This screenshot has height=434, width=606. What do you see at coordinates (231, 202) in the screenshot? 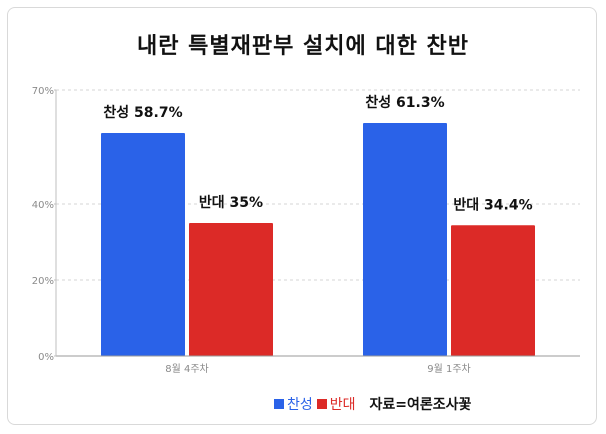
I see `data-label: 반대 35%` at bounding box center [231, 202].